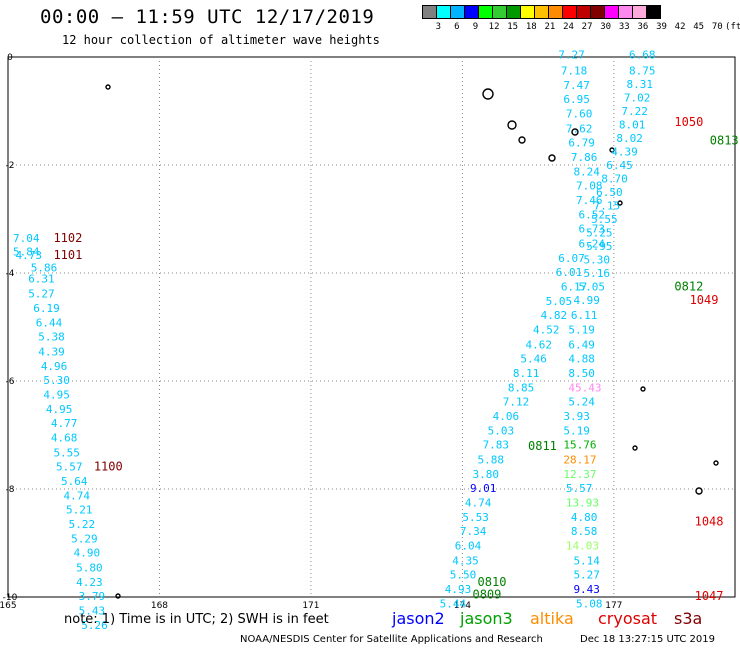 The image size is (740, 650). Describe the element at coordinates (94, 625) in the screenshot. I see `wave-height-label: 5.26` at that location.